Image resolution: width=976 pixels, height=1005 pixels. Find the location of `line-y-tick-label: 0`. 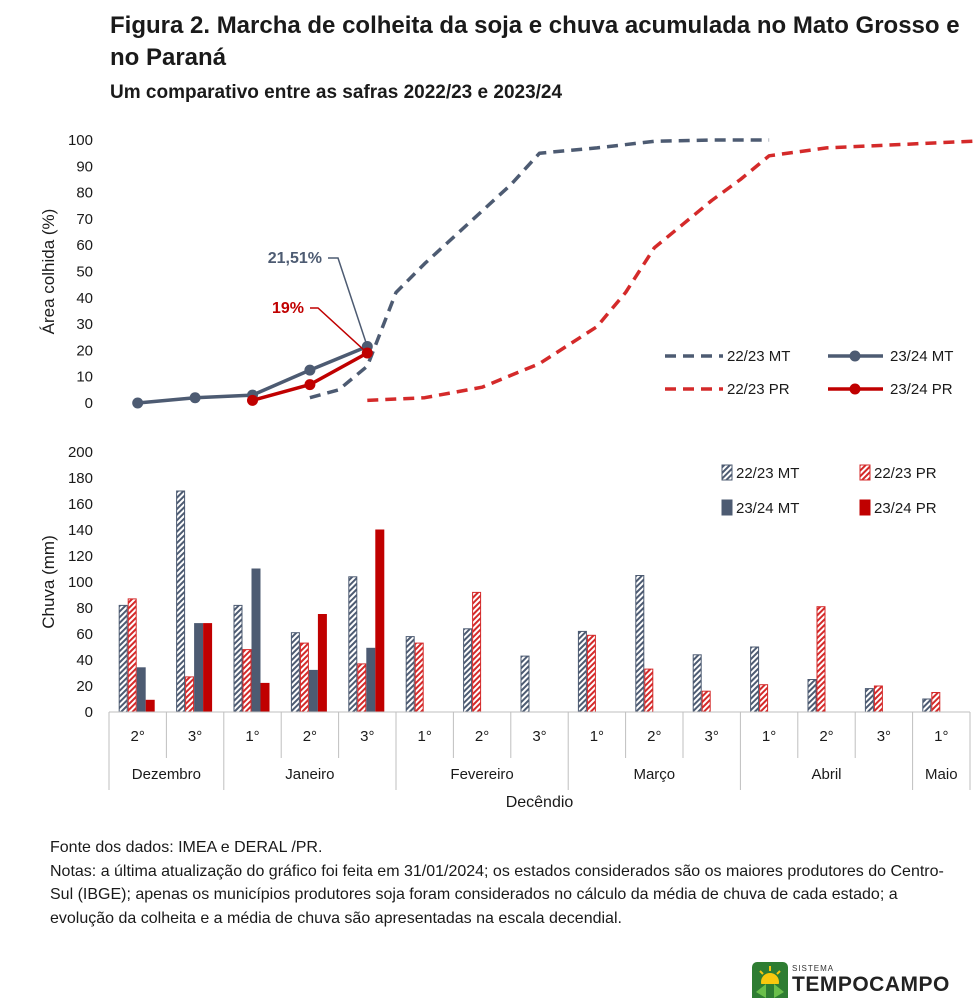

line-y-tick-label: 0 is located at coordinates (89, 403).